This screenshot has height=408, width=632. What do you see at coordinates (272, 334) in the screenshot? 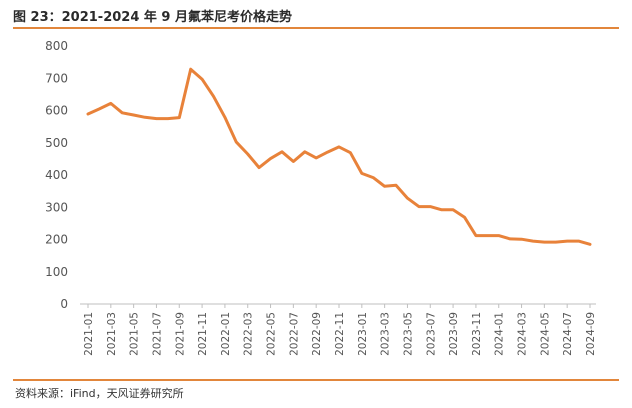
I see `x-tick-label: 2022-05` at bounding box center [272, 334].